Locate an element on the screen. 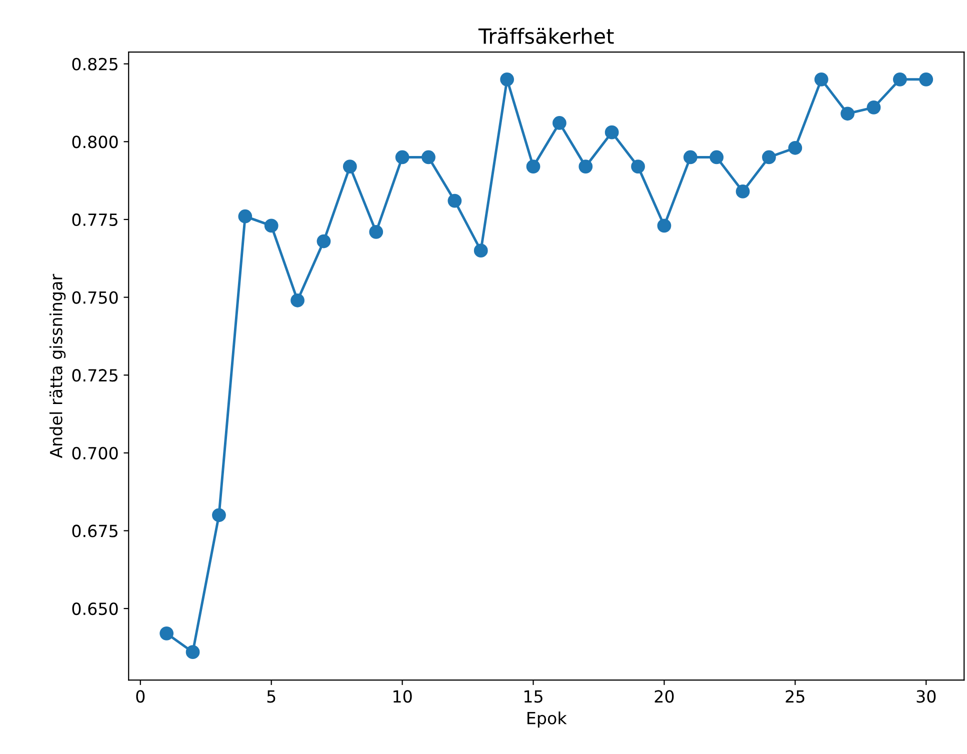 The height and width of the screenshot is (754, 967). y-axis-title: Andel rätta gissningar is located at coordinates (57, 366).